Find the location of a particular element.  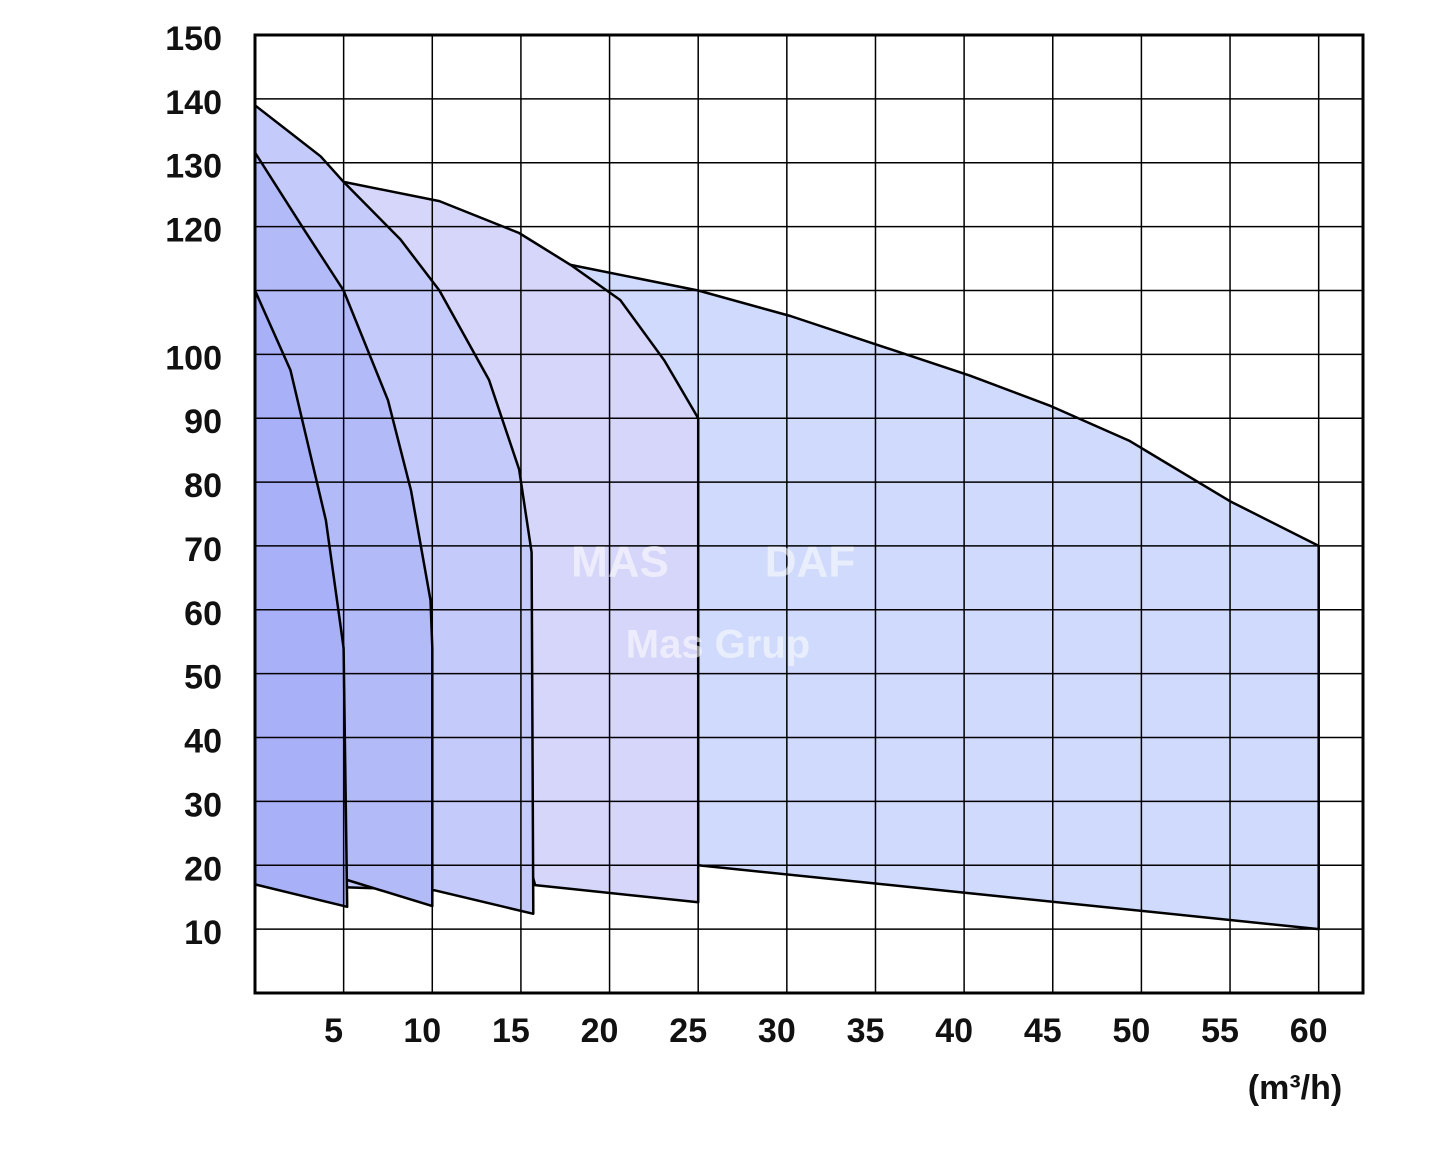

y-tick-label: 20 is located at coordinates (203, 869).